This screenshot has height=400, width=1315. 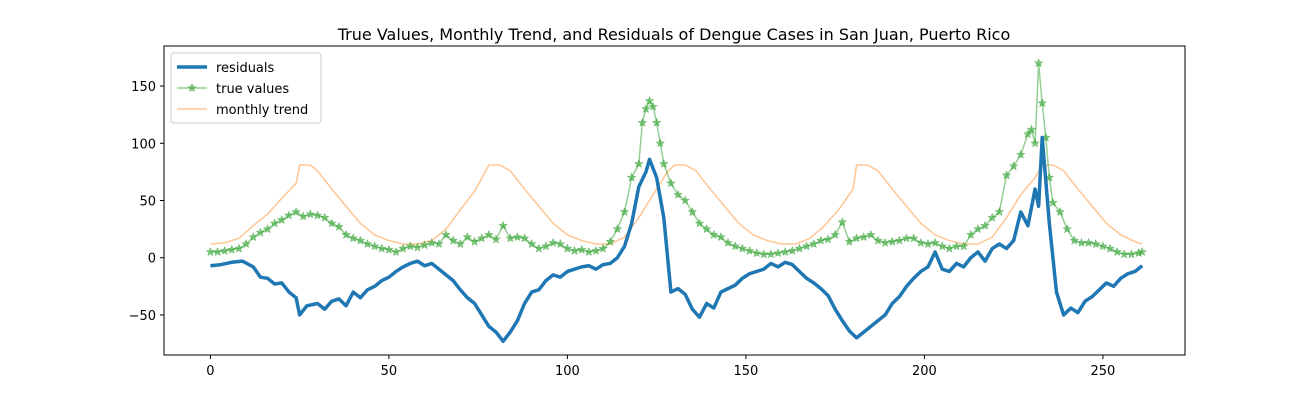 What do you see at coordinates (152, 259) in the screenshot?
I see `y-tick-label: 0` at bounding box center [152, 259].